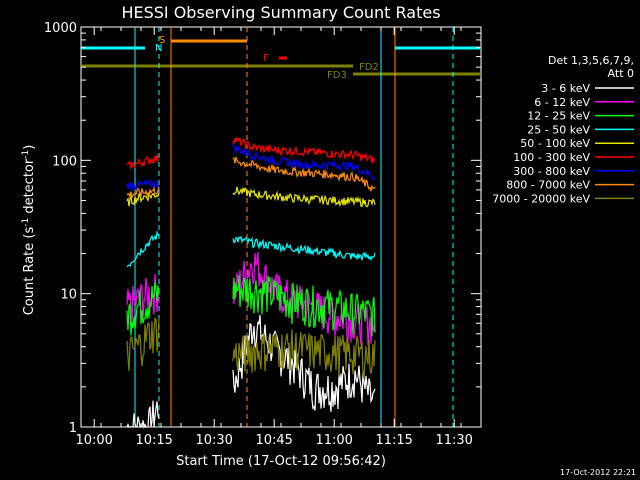  Describe the element at coordinates (280, 12) in the screenshot. I see `chart-title: HESSI Observing Summary Count Rates` at that location.